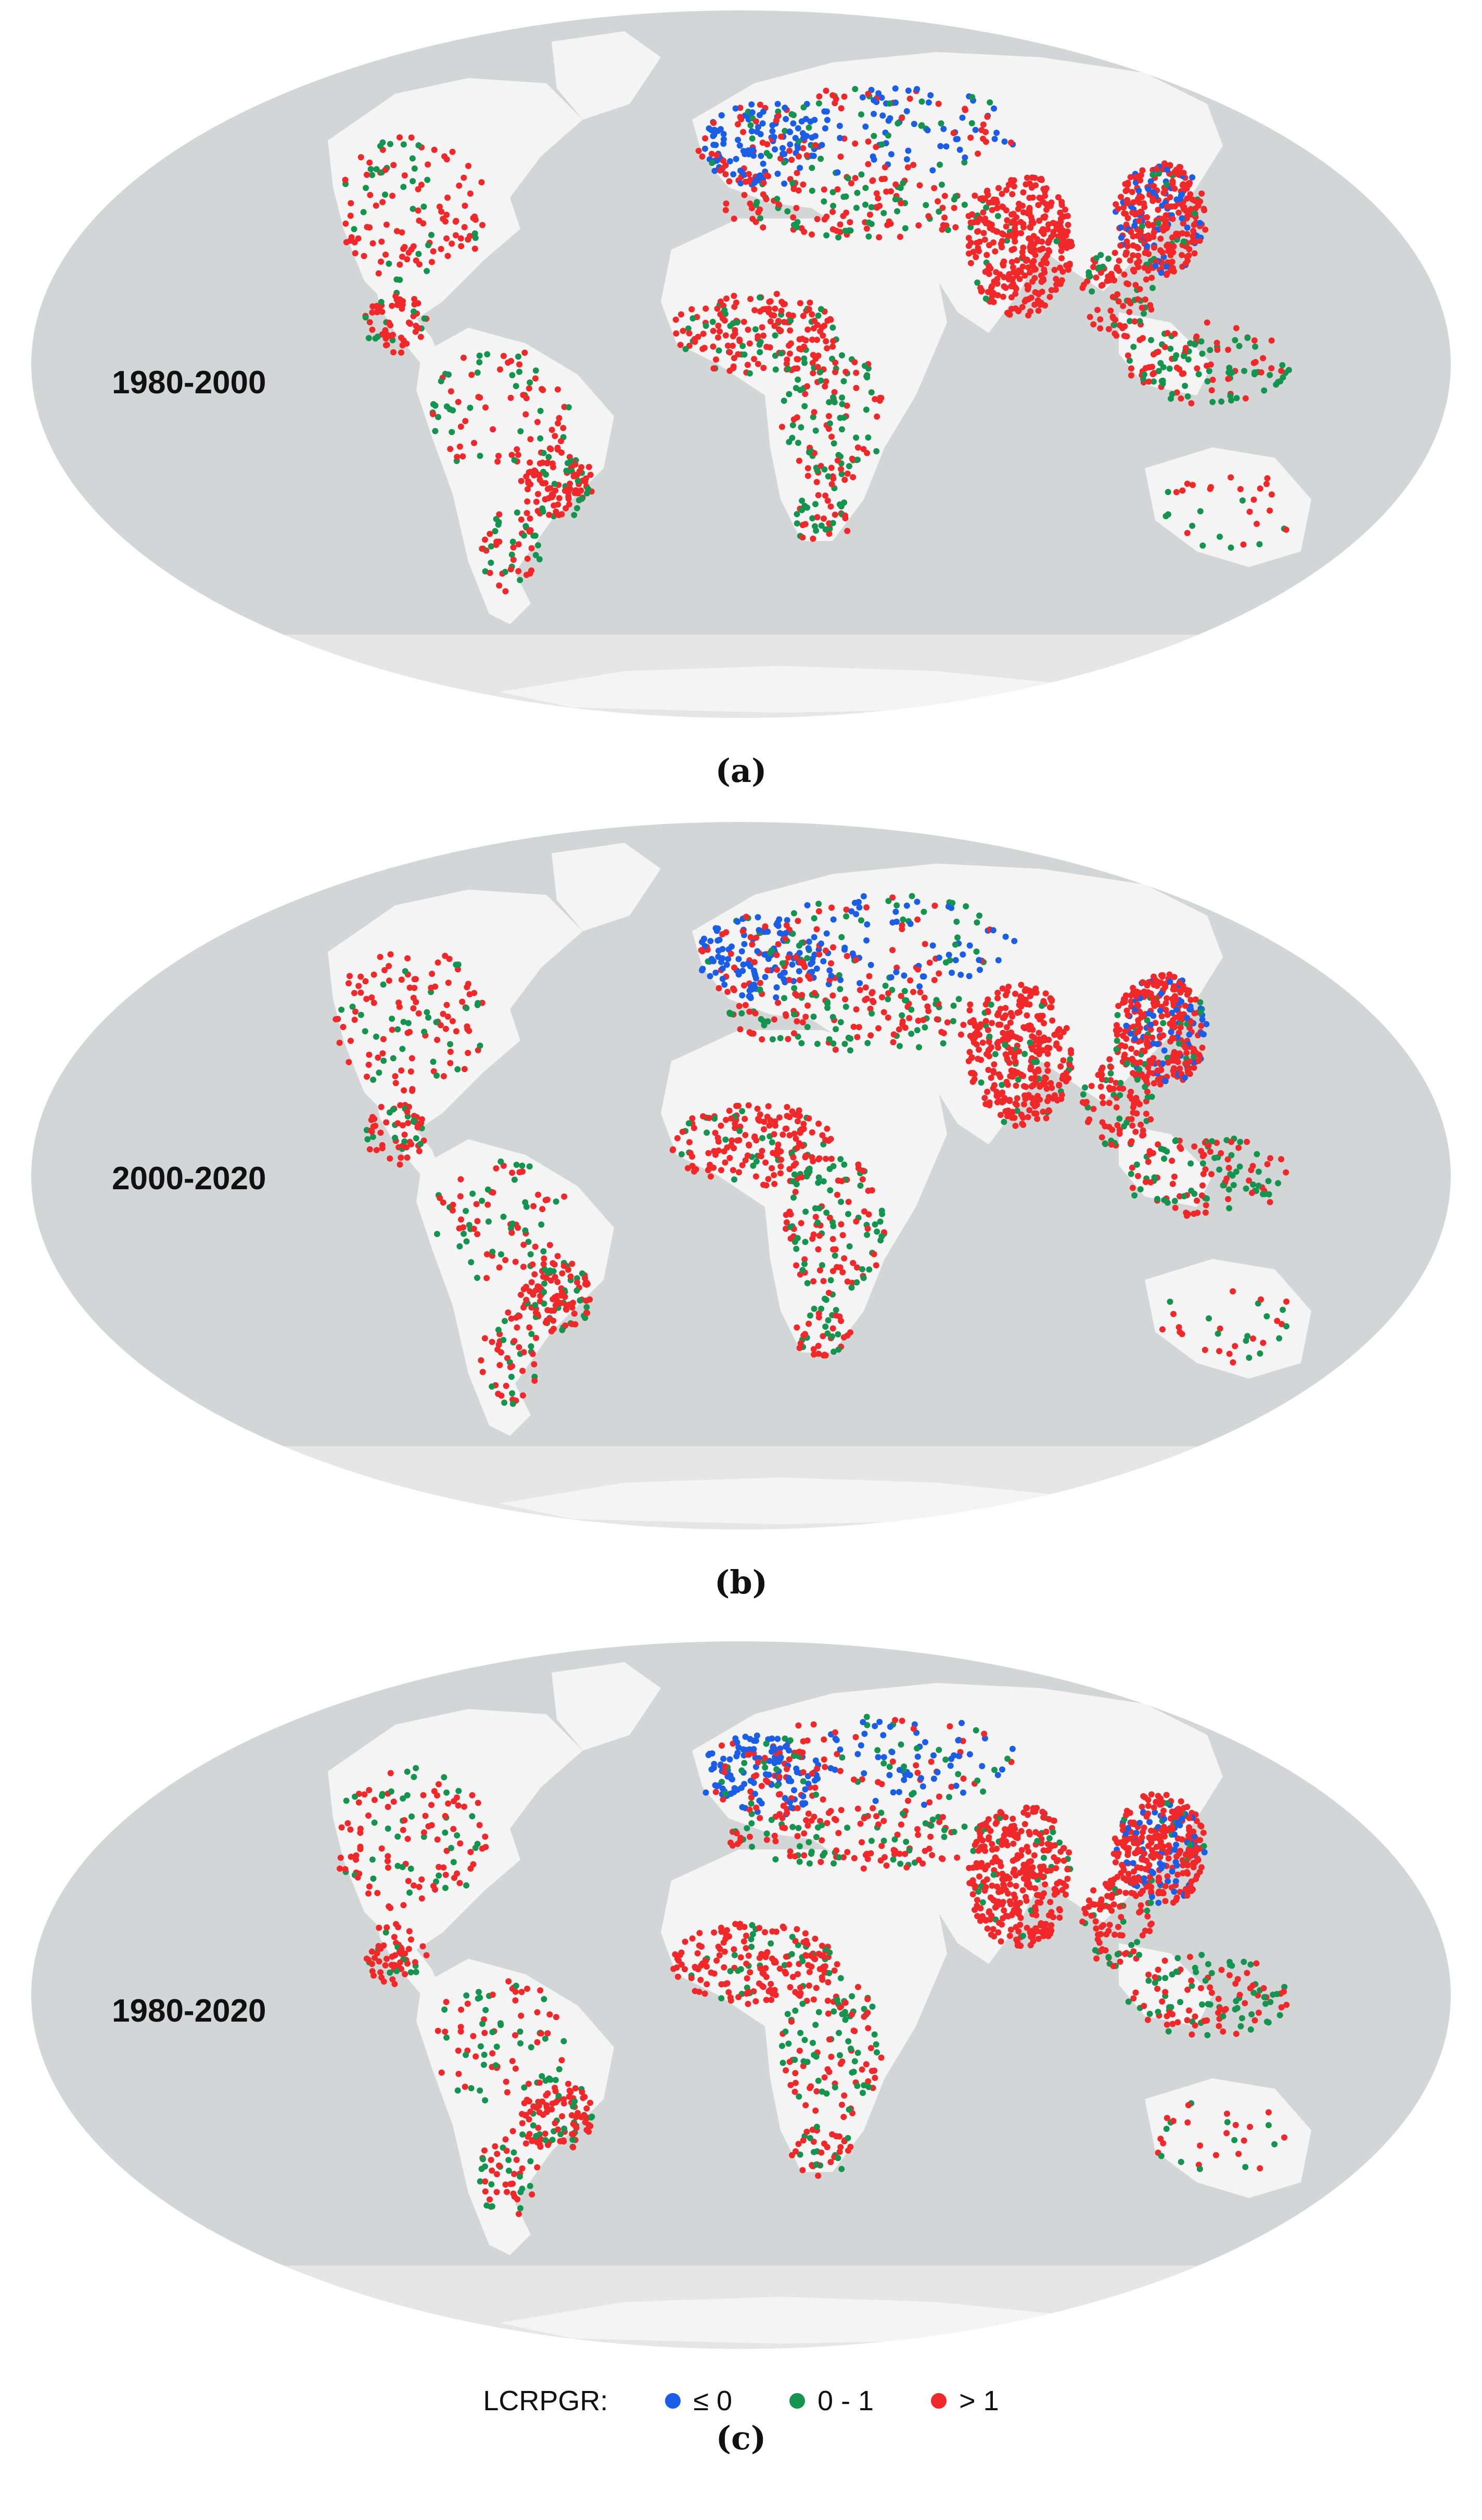  I want to click on land-antarctica, so click(796, 1500).